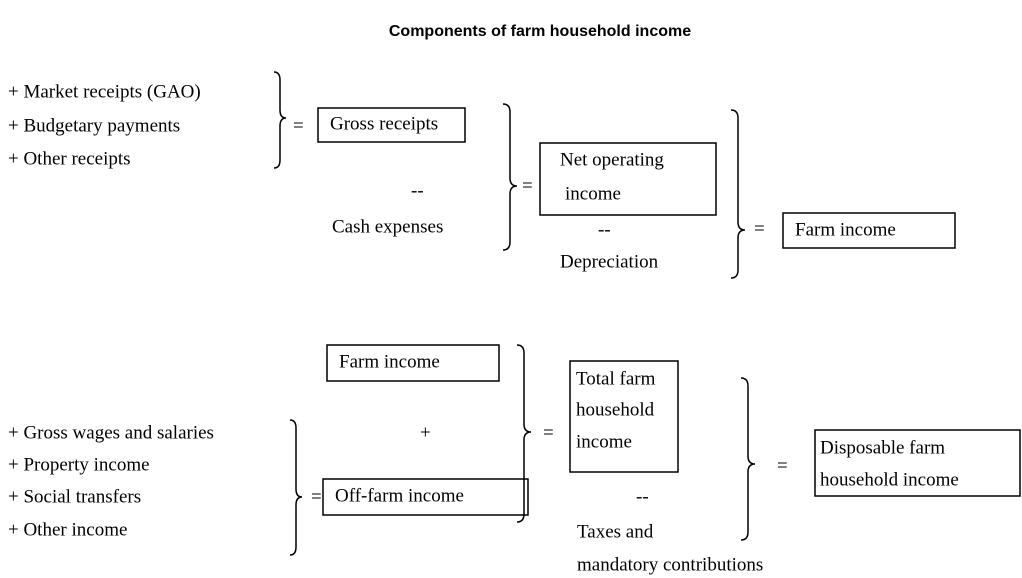  Describe the element at coordinates (67, 529) in the screenshot. I see `item: + Other income` at that location.